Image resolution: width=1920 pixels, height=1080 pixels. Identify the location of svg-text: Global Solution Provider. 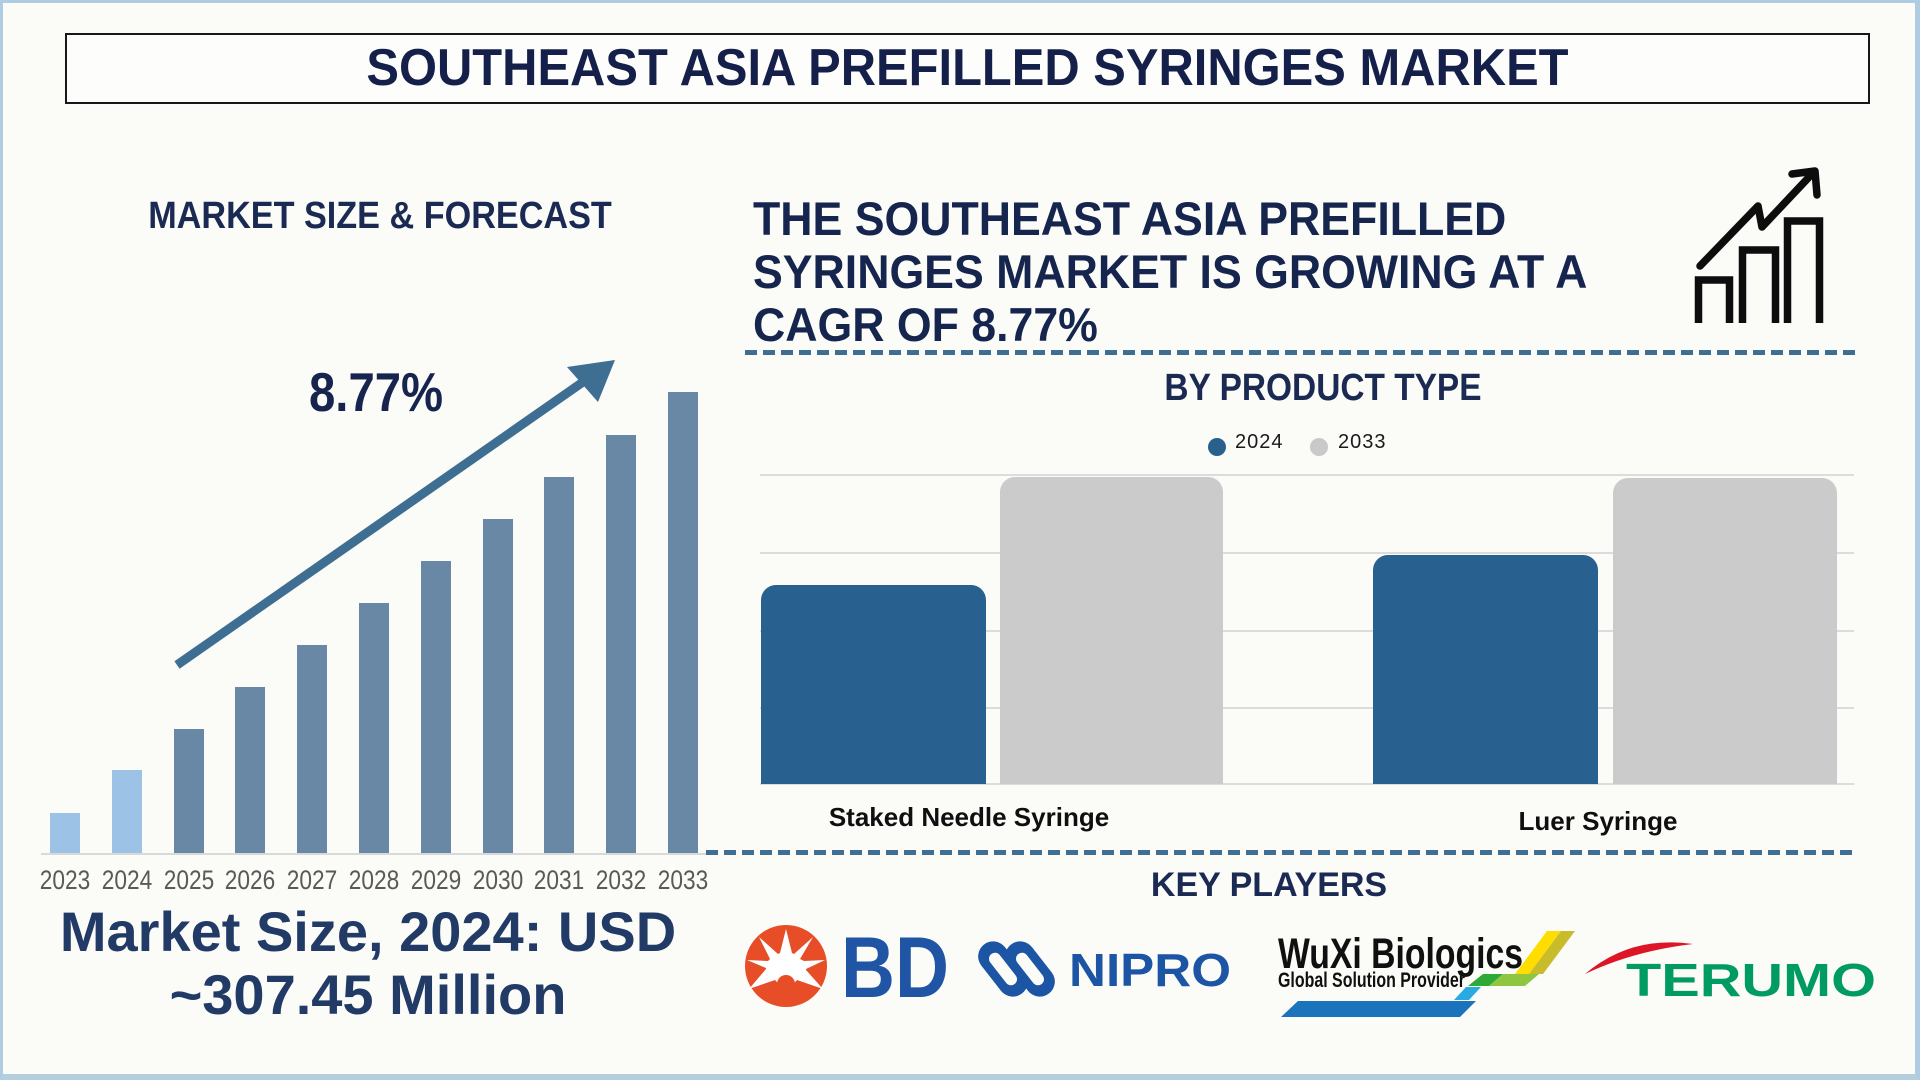
(1371, 980).